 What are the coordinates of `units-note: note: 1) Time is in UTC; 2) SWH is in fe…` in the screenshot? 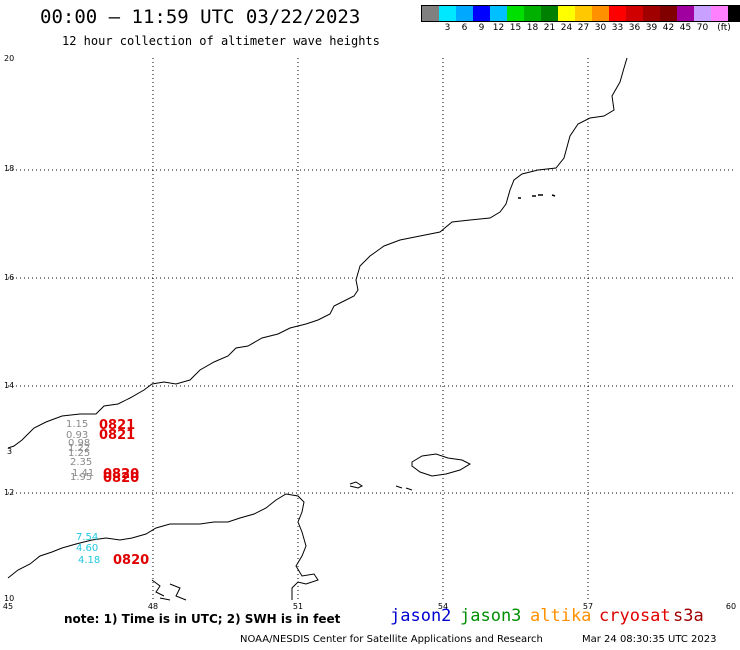 It's located at (202, 619).